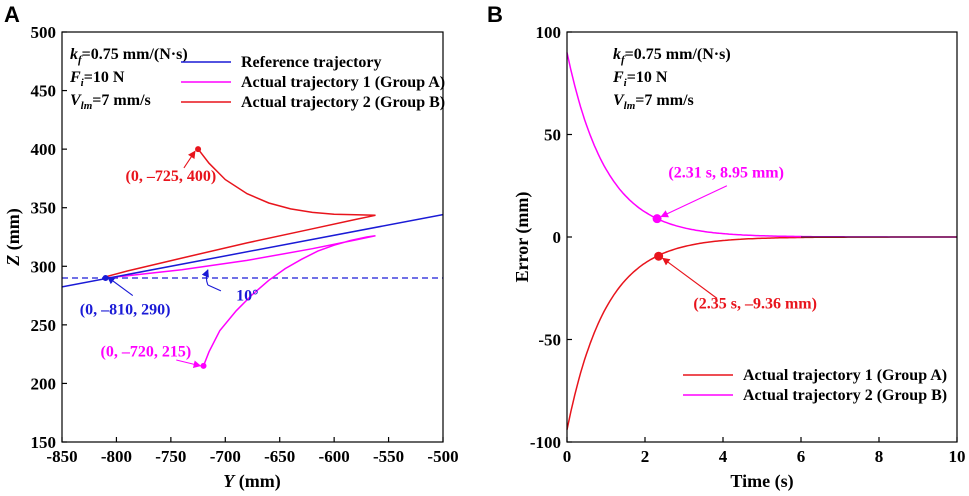  What do you see at coordinates (557, 237) in the screenshot?
I see `b-ytick-label: 0` at bounding box center [557, 237].